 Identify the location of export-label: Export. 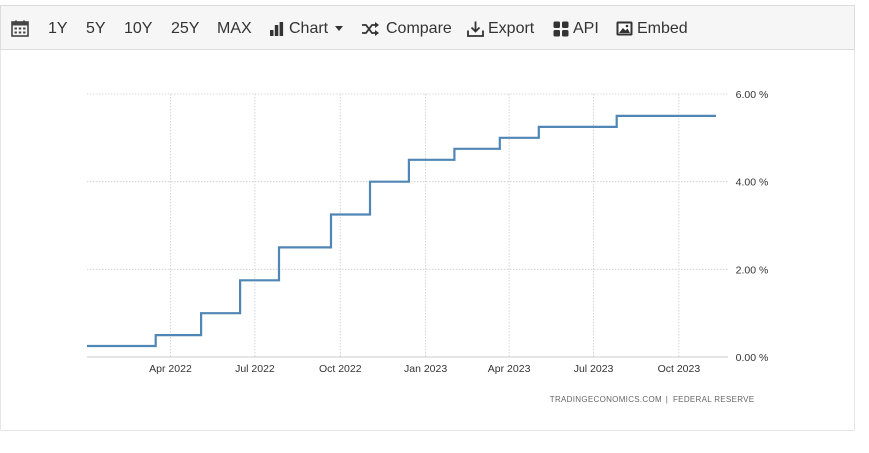
(511, 28).